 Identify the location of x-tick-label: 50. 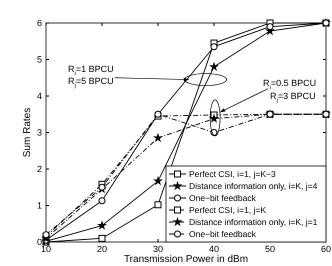
(270, 249).